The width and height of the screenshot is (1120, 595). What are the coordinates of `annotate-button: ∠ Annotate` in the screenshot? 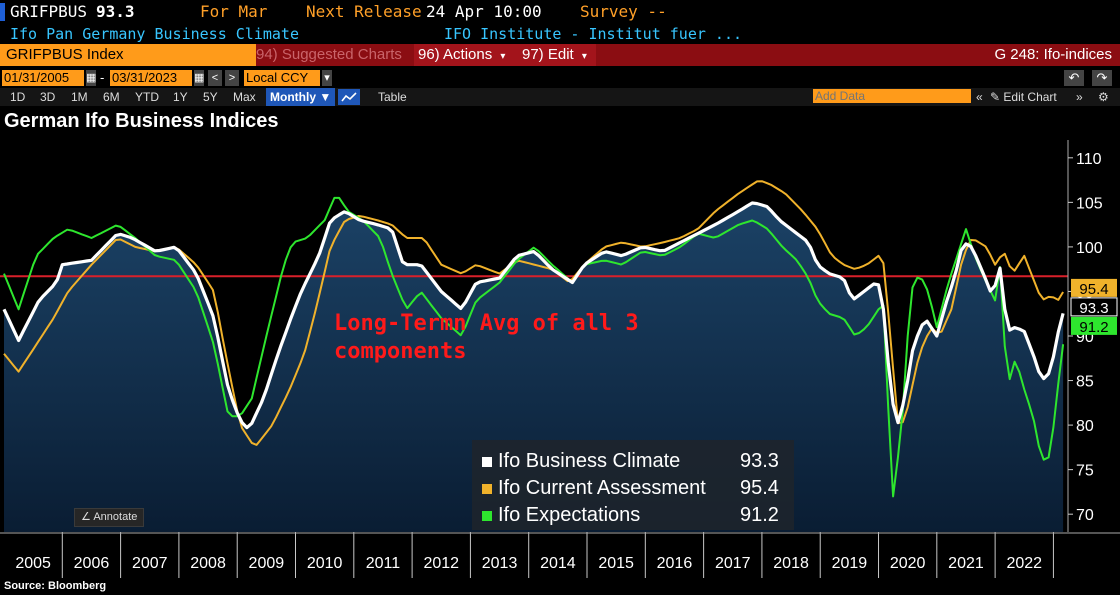 It's located at (109, 517).